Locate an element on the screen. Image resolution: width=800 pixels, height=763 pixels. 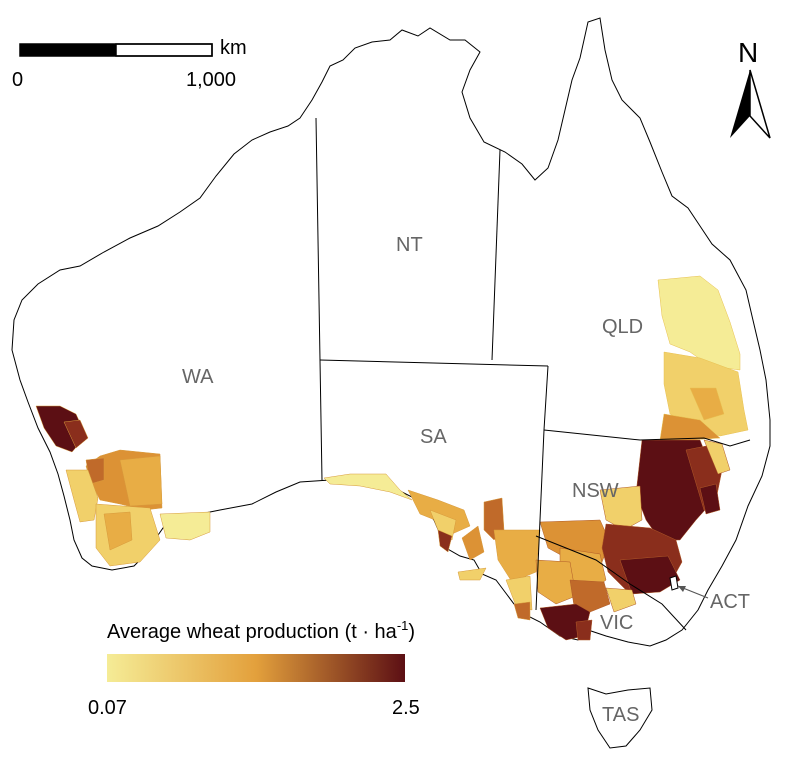
region-sa-yorke is located at coordinates (473, 543).